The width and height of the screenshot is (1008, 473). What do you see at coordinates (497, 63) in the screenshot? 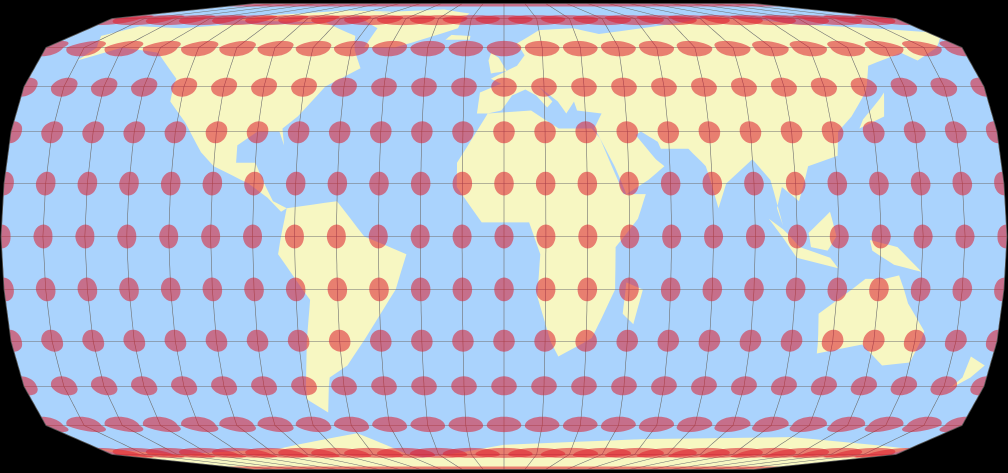
I see `landmass-uk` at bounding box center [497, 63].